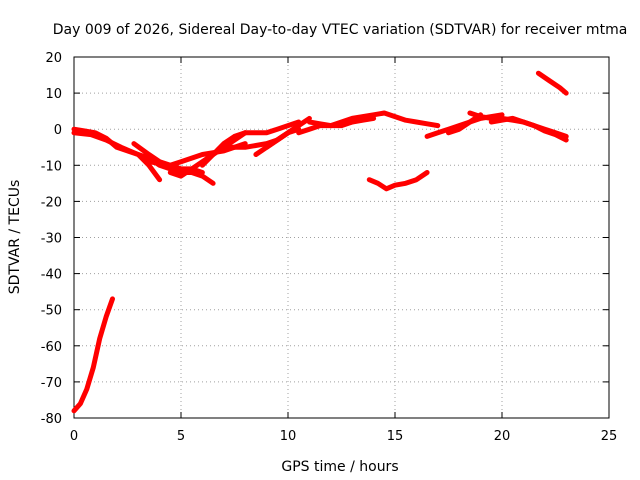  Describe the element at coordinates (51, 419) in the screenshot. I see `y-tick-label: -80` at that location.